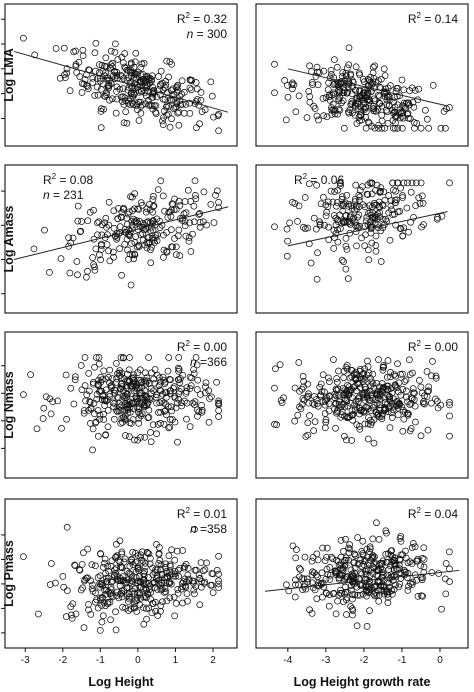 The image size is (474, 692). What do you see at coordinates (9, 239) in the screenshot?
I see `y-axis-label: Log Amass` at bounding box center [9, 239].